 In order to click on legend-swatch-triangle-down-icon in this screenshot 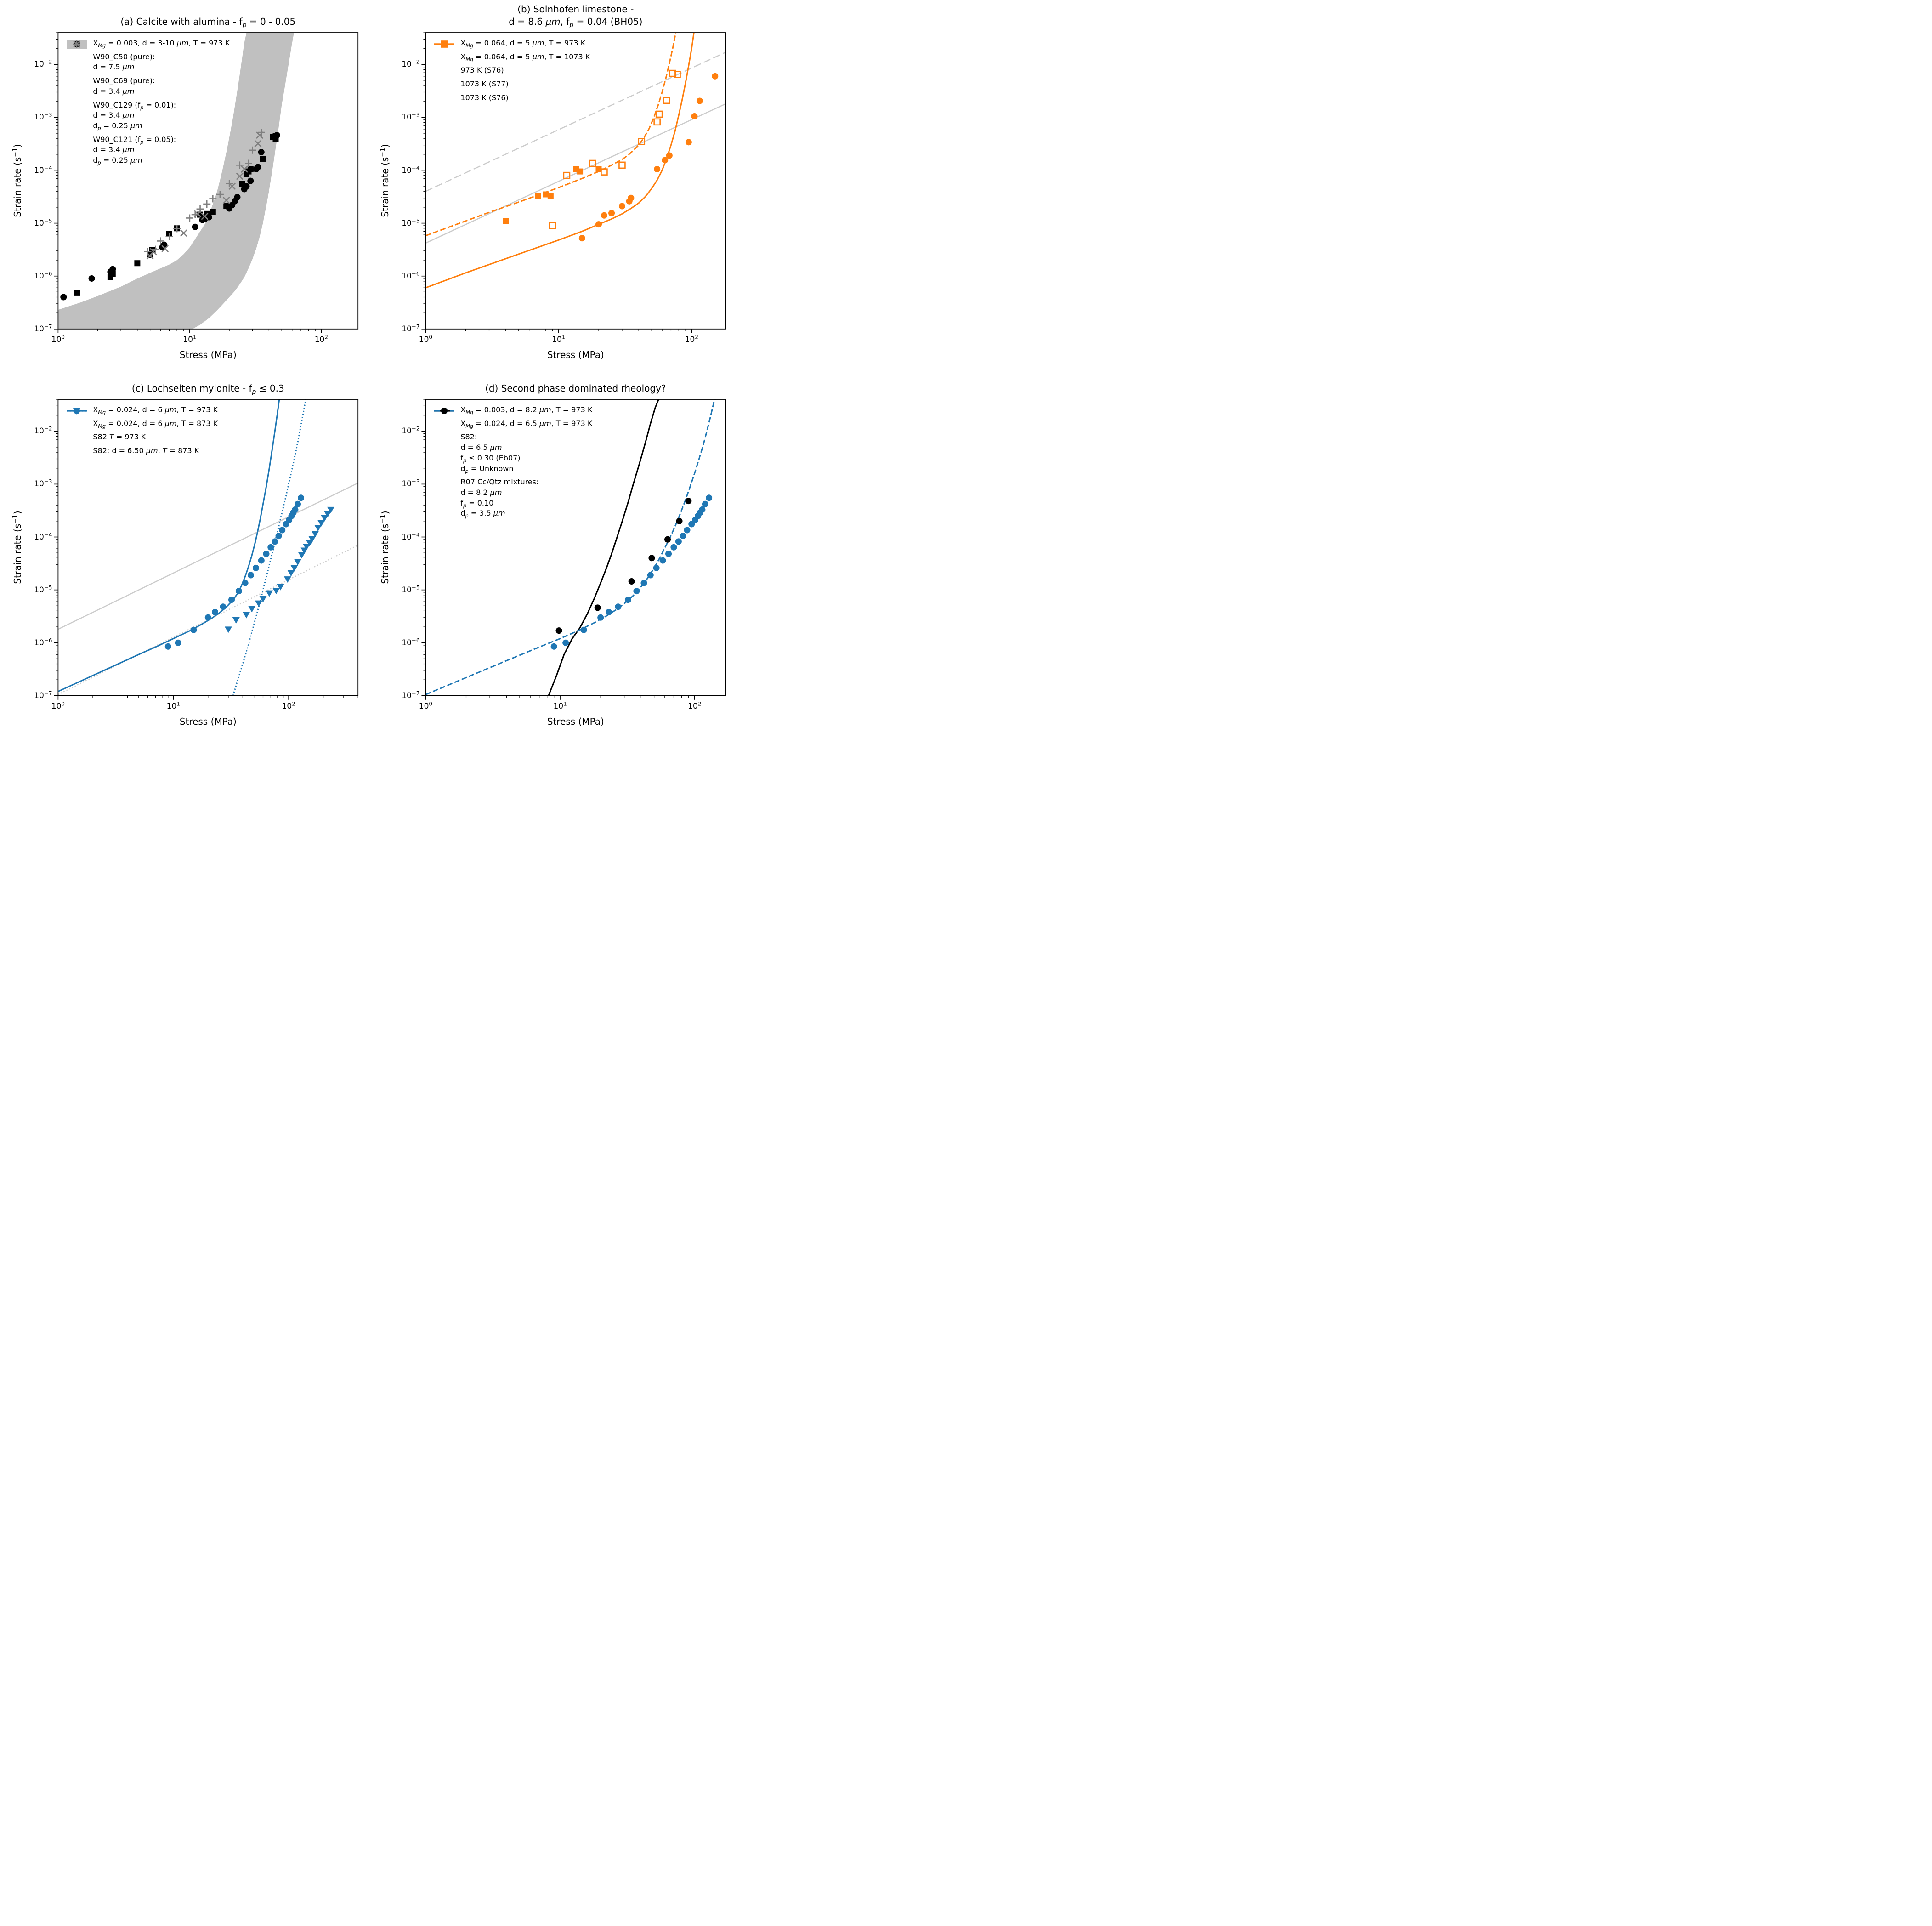, I will do `click(77, 411)`.